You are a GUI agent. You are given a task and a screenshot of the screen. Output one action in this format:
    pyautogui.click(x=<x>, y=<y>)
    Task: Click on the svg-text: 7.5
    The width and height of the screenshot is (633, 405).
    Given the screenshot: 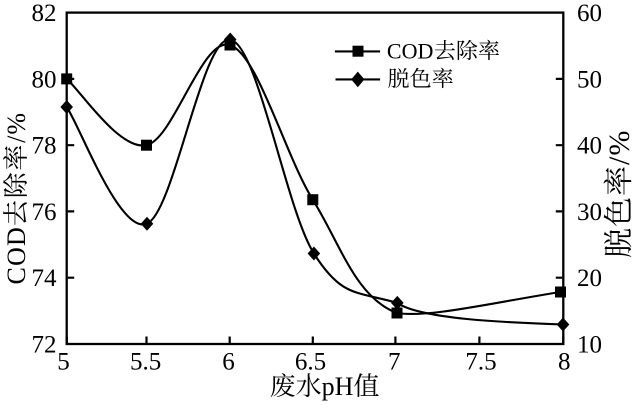 What is the action you would take?
    pyautogui.click(x=480, y=362)
    